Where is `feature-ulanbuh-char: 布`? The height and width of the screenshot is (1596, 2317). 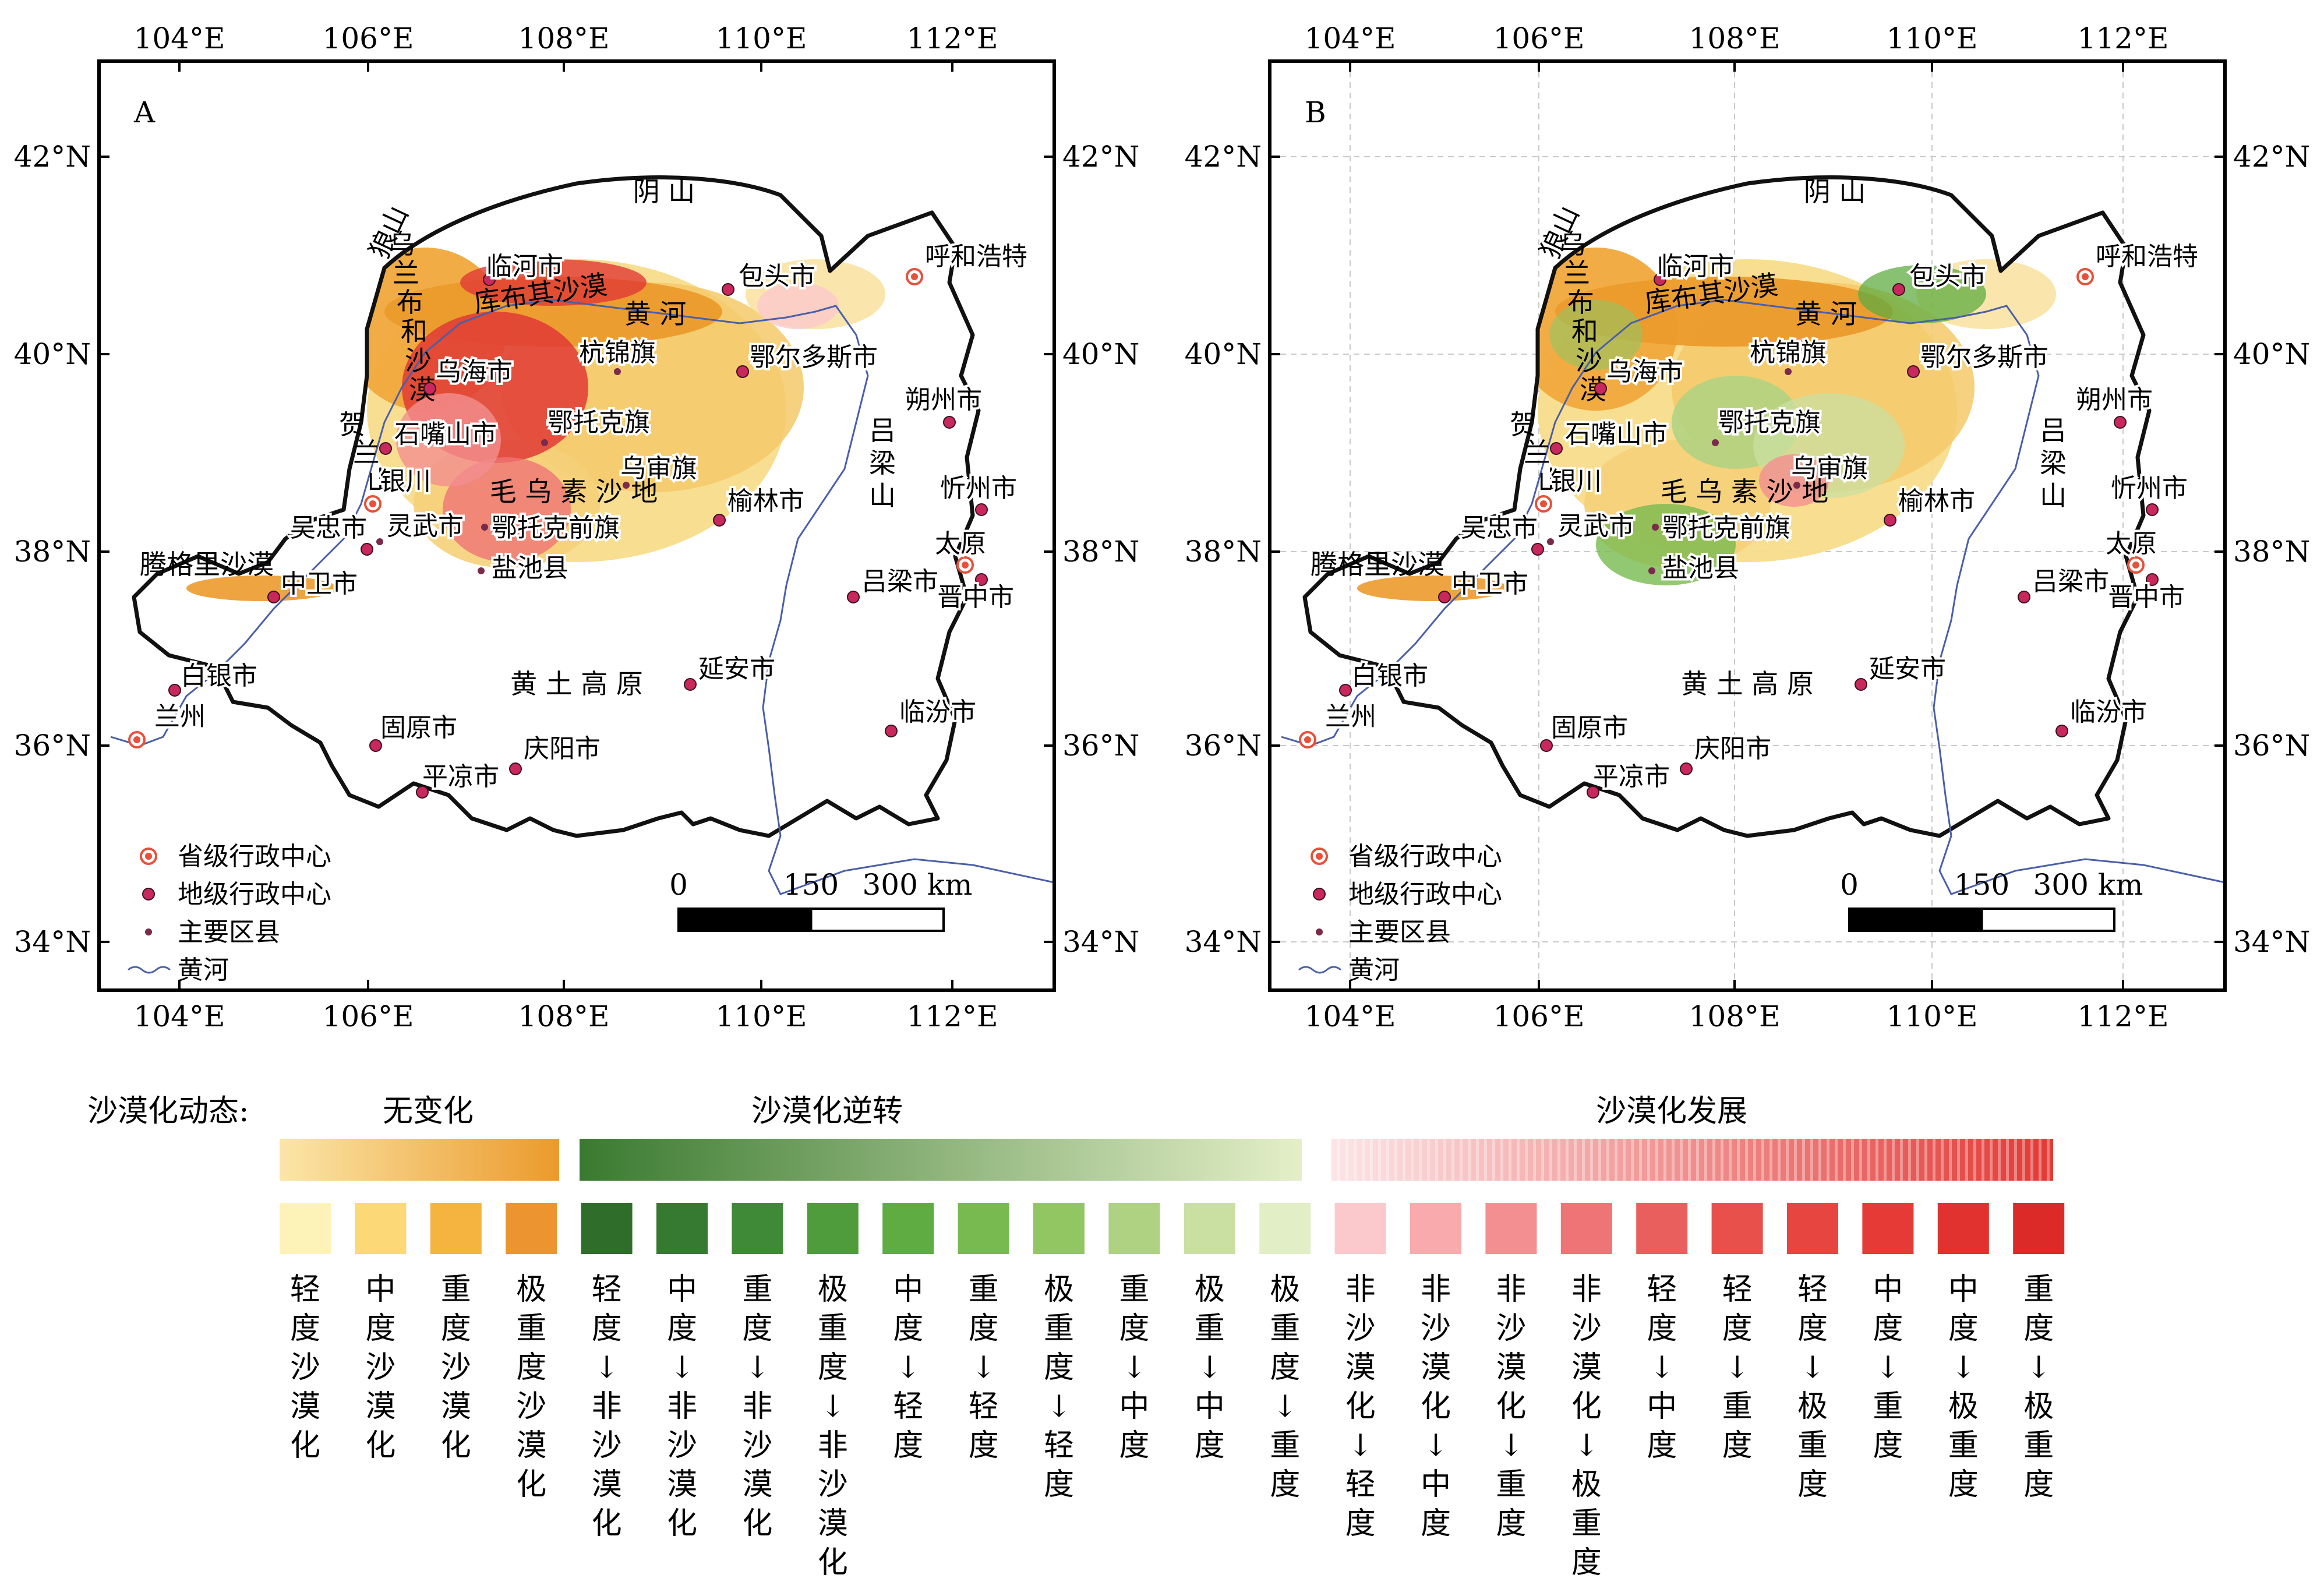
feature-ulanbuh-char: 布 is located at coordinates (410, 302).